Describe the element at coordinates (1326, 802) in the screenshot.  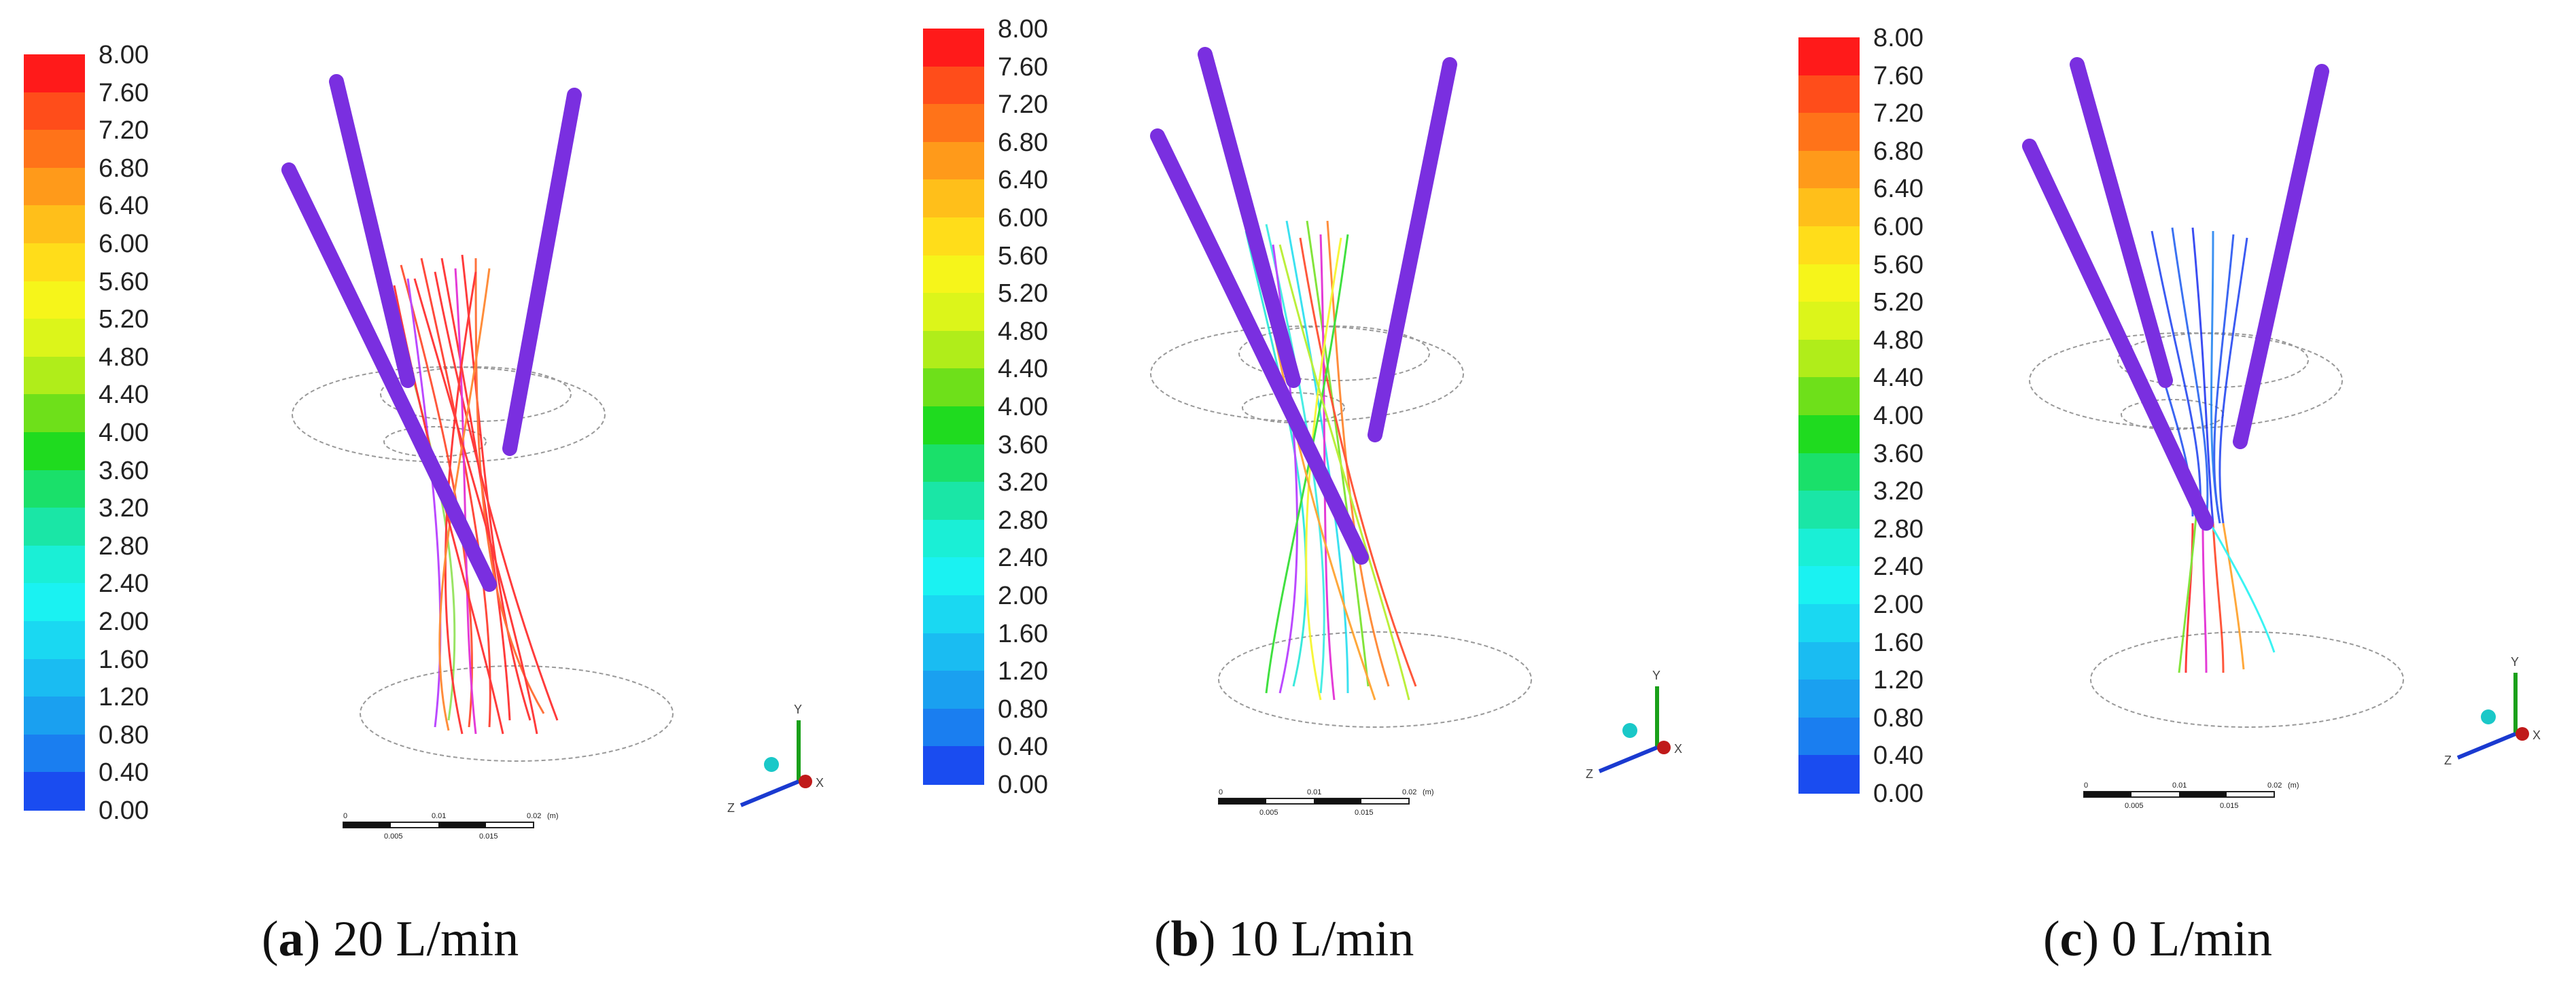
I see `scale-bar-b: 0 0.01 0.02 (m) 0.005 0.015` at that location.